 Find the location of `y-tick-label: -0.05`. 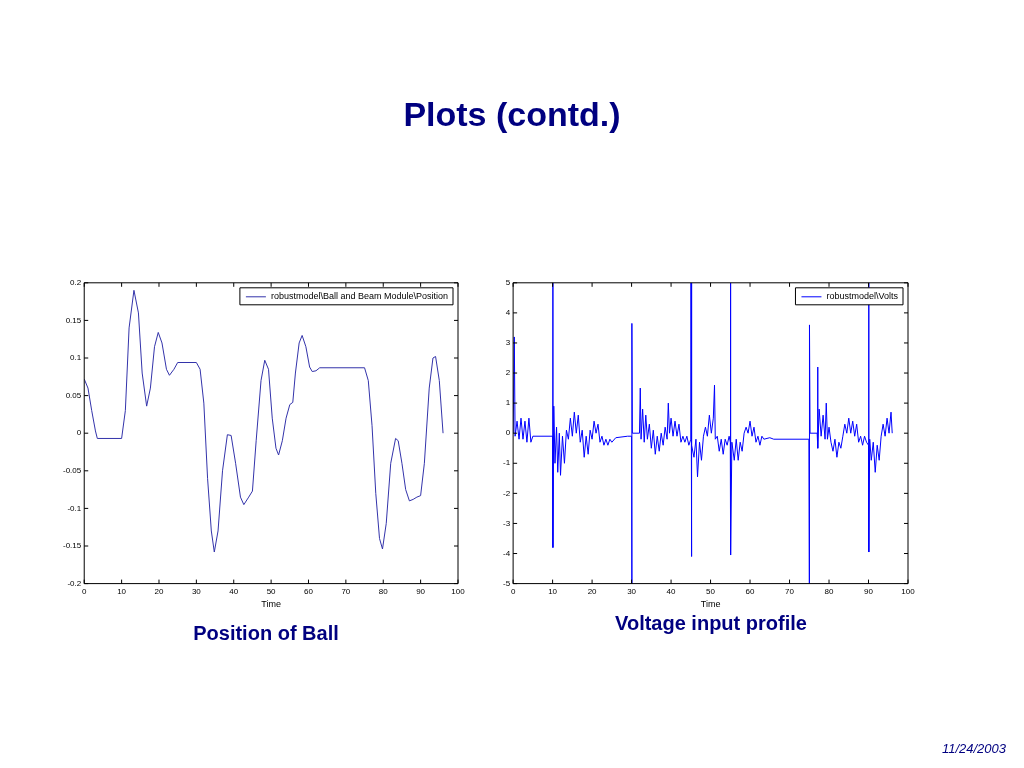

y-tick-label: -0.05 is located at coordinates (72, 470).